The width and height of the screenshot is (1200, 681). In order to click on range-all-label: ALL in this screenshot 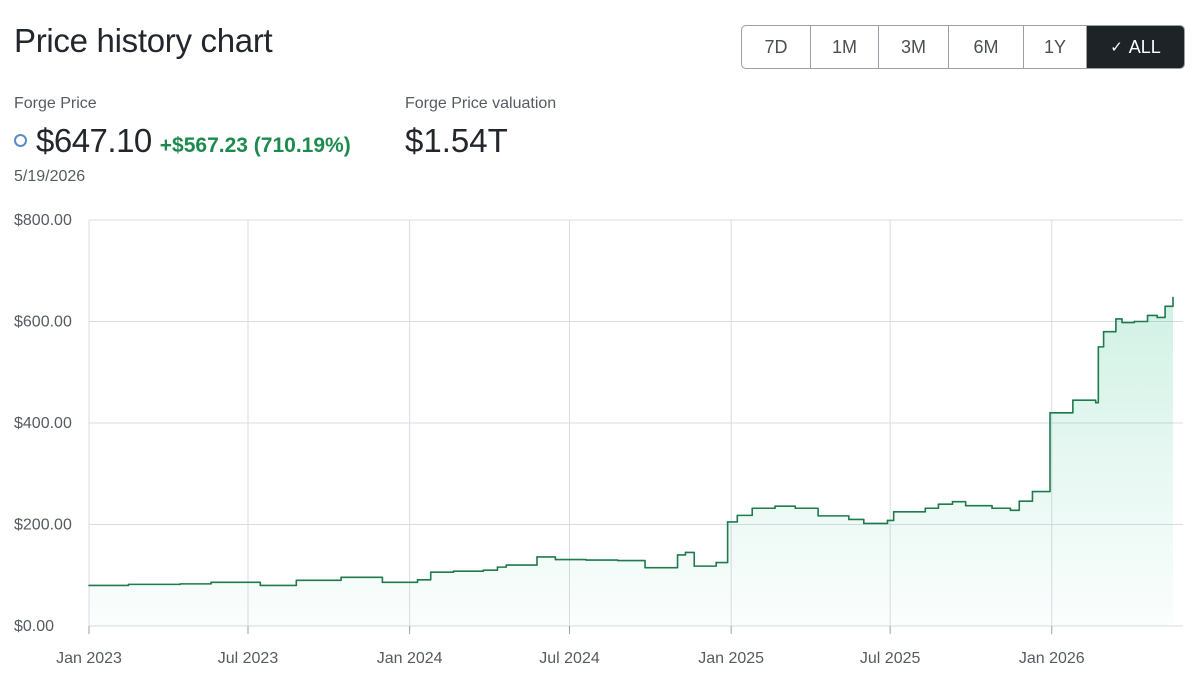, I will do `click(1144, 46)`.